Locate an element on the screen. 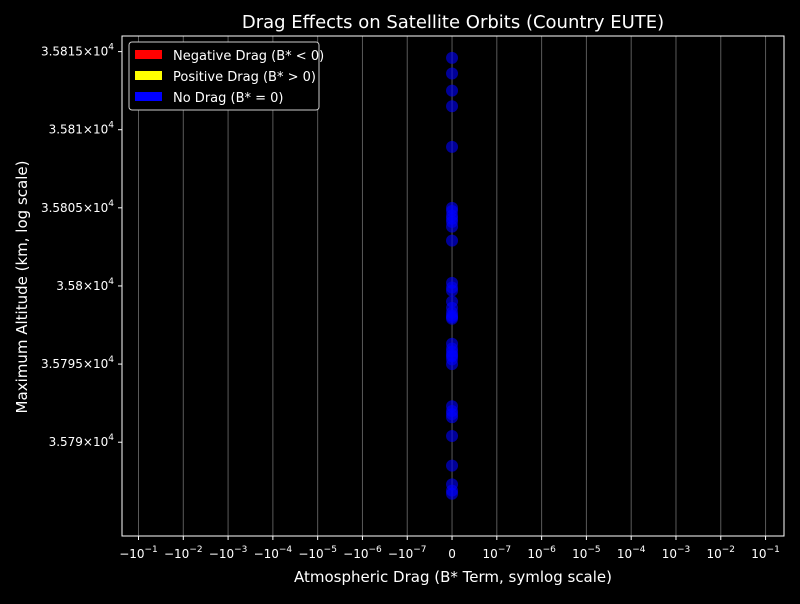 The image size is (800, 604). y-tick-label: 3.5795×104 is located at coordinates (77, 363).